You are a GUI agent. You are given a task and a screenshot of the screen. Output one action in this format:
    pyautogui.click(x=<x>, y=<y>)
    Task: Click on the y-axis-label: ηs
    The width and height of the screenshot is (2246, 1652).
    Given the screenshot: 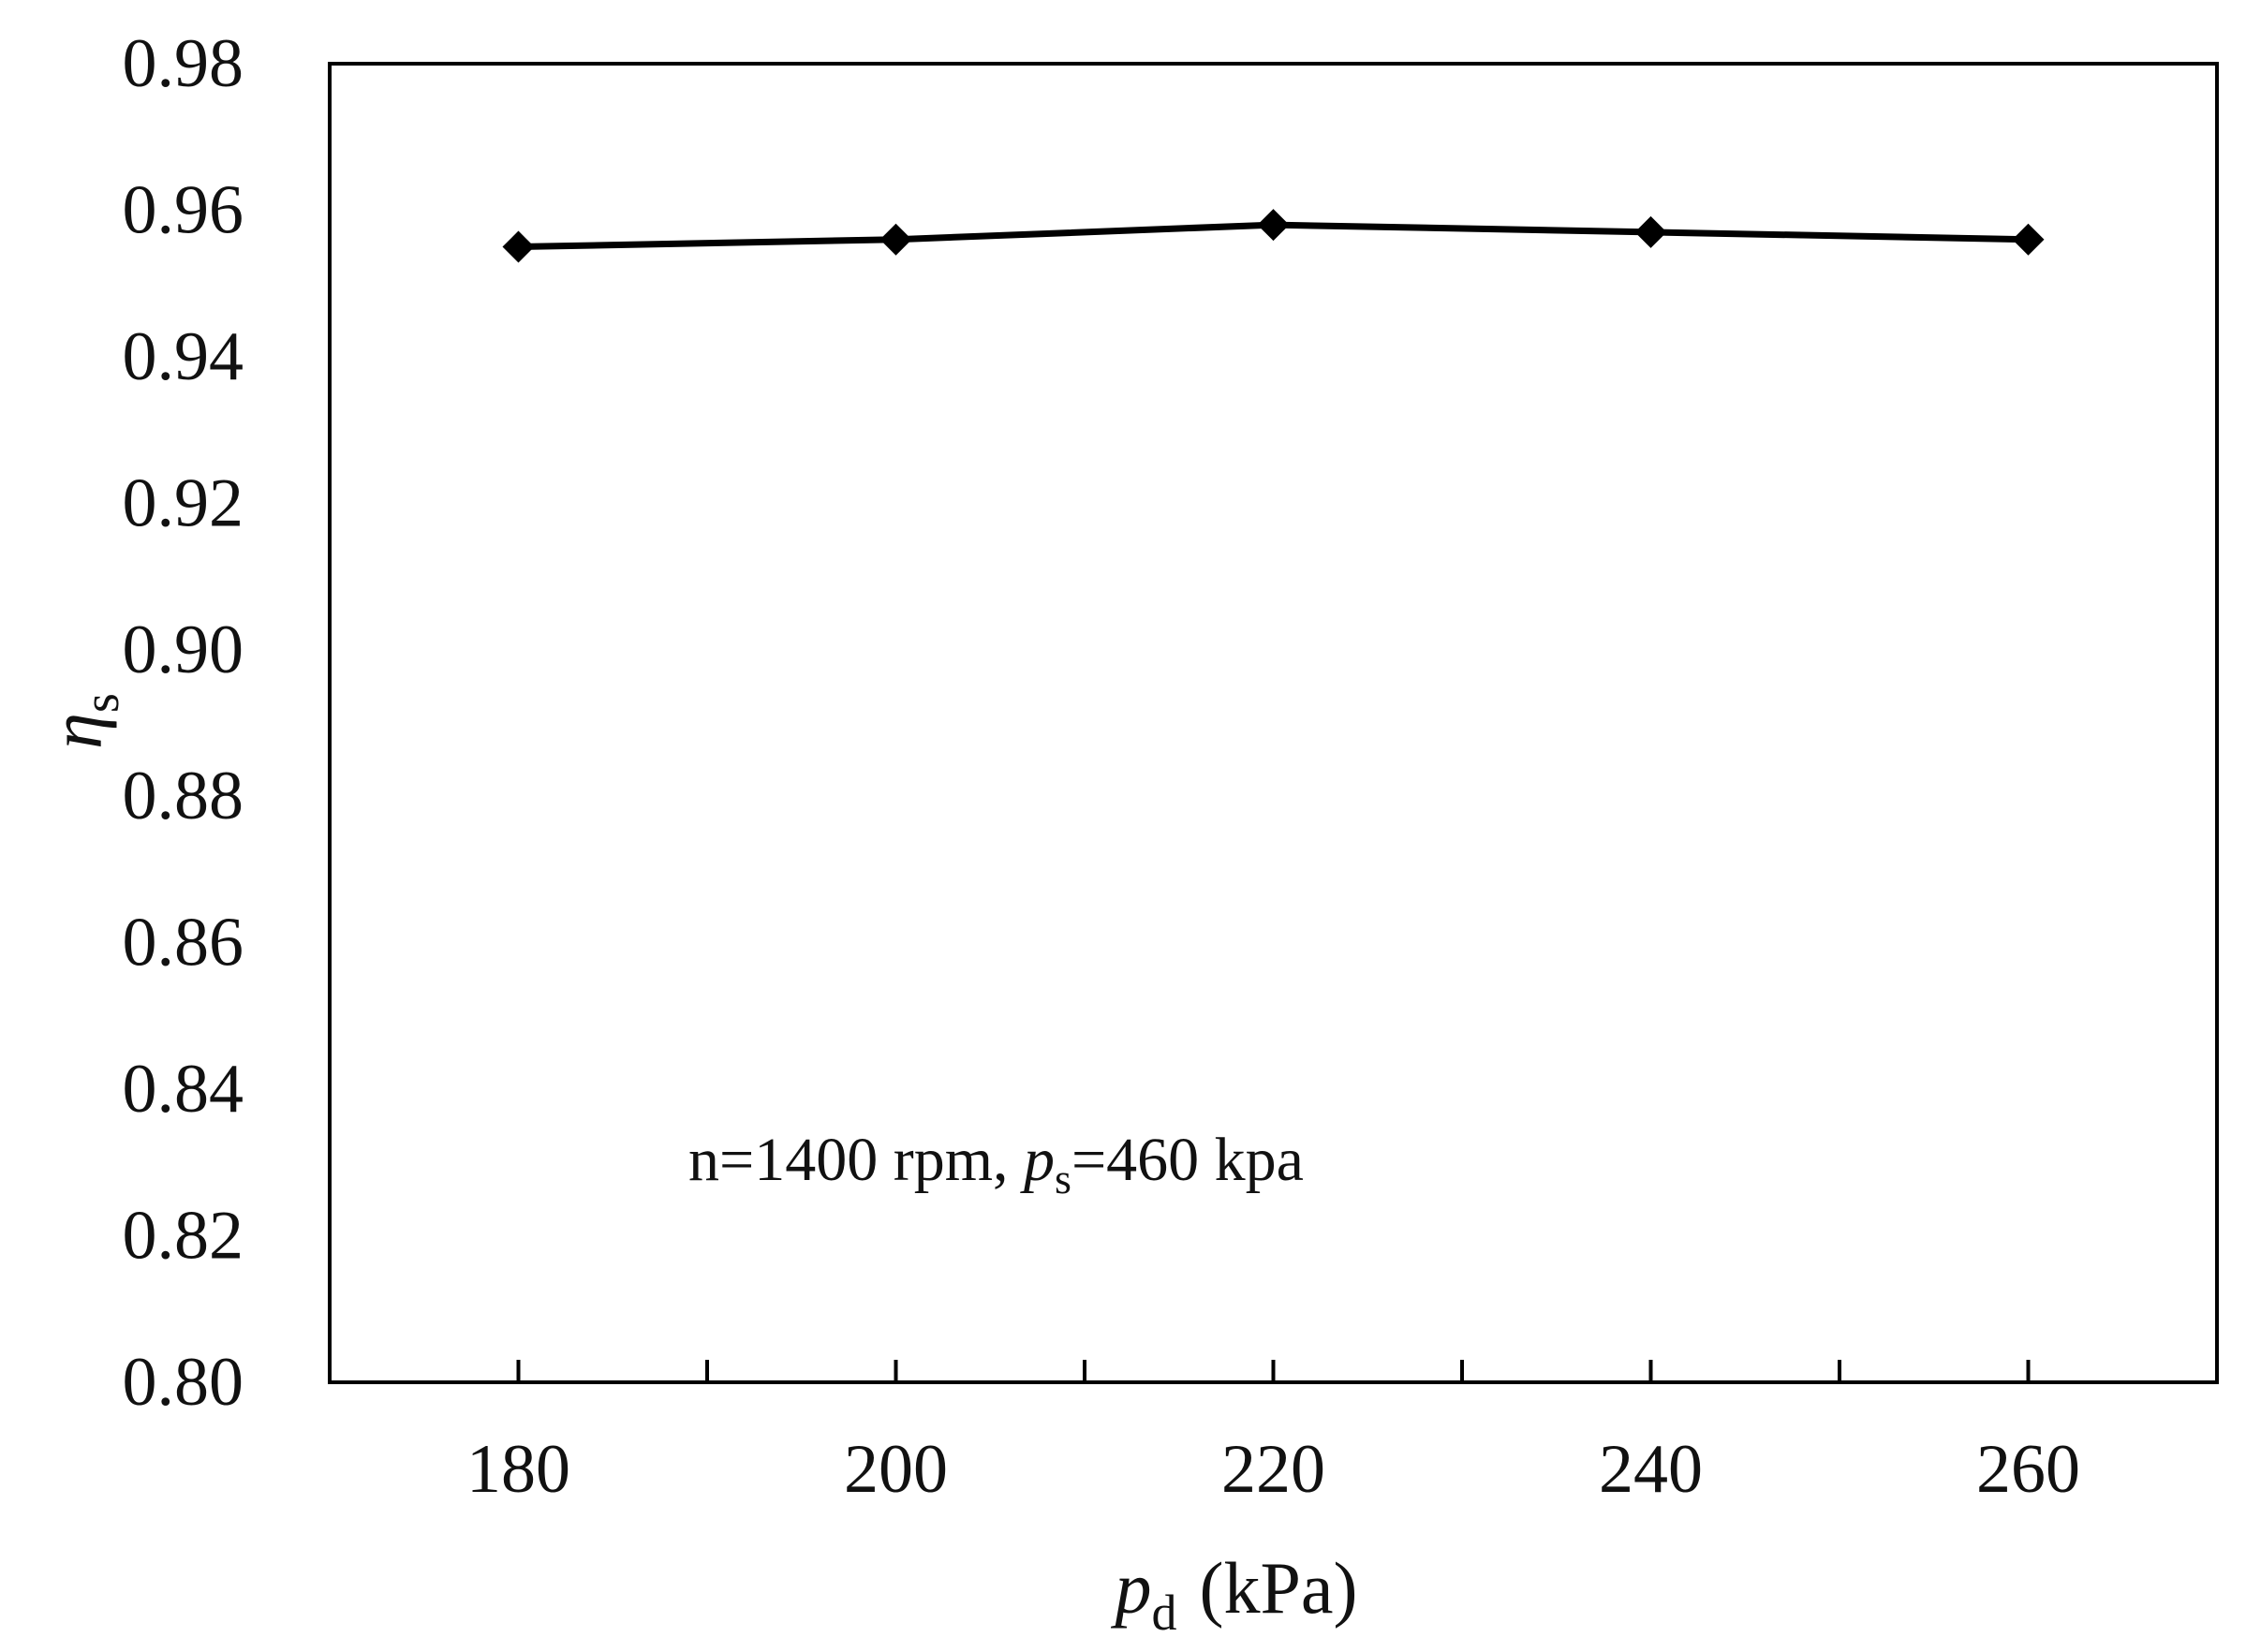 What is the action you would take?
    pyautogui.click(x=83, y=721)
    